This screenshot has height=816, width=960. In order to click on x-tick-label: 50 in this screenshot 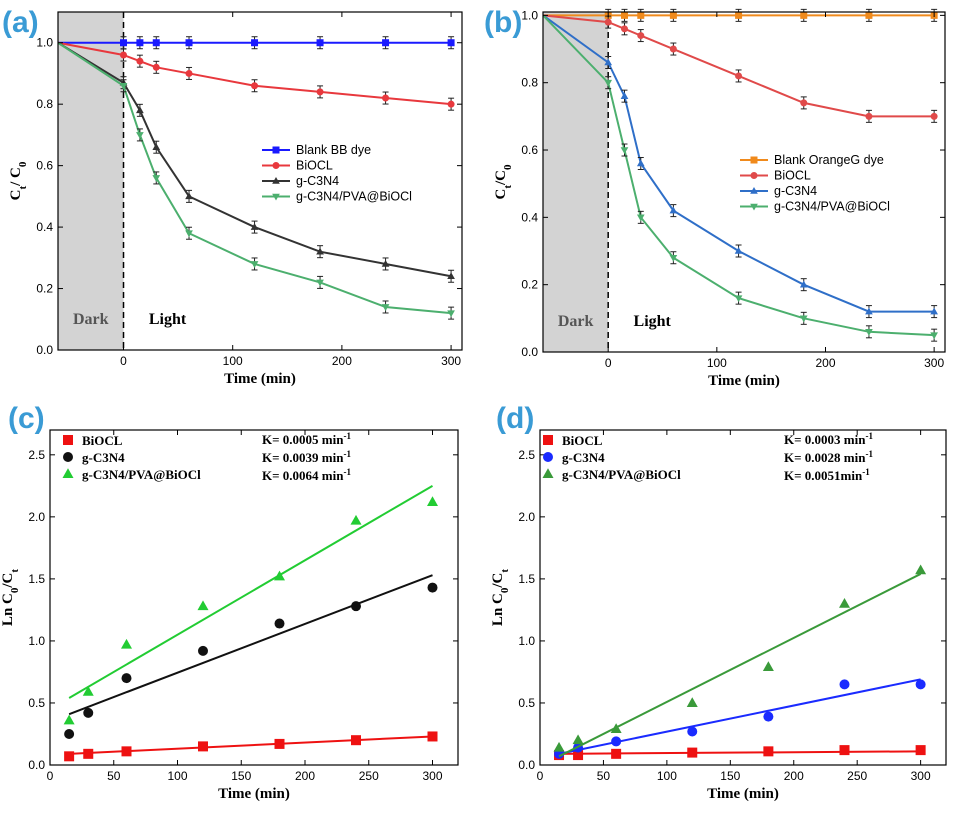, I will do `click(114, 776)`.